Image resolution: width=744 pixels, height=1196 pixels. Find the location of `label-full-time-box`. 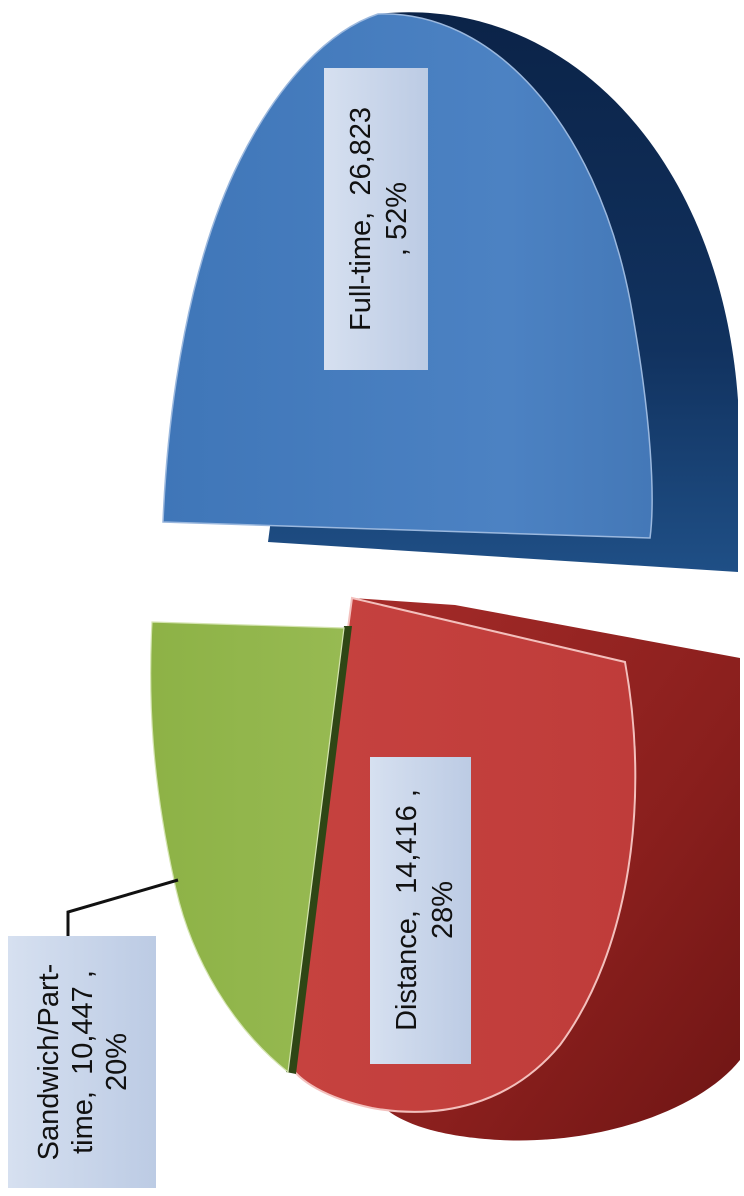

label-full-time-box is located at coordinates (376, 219).